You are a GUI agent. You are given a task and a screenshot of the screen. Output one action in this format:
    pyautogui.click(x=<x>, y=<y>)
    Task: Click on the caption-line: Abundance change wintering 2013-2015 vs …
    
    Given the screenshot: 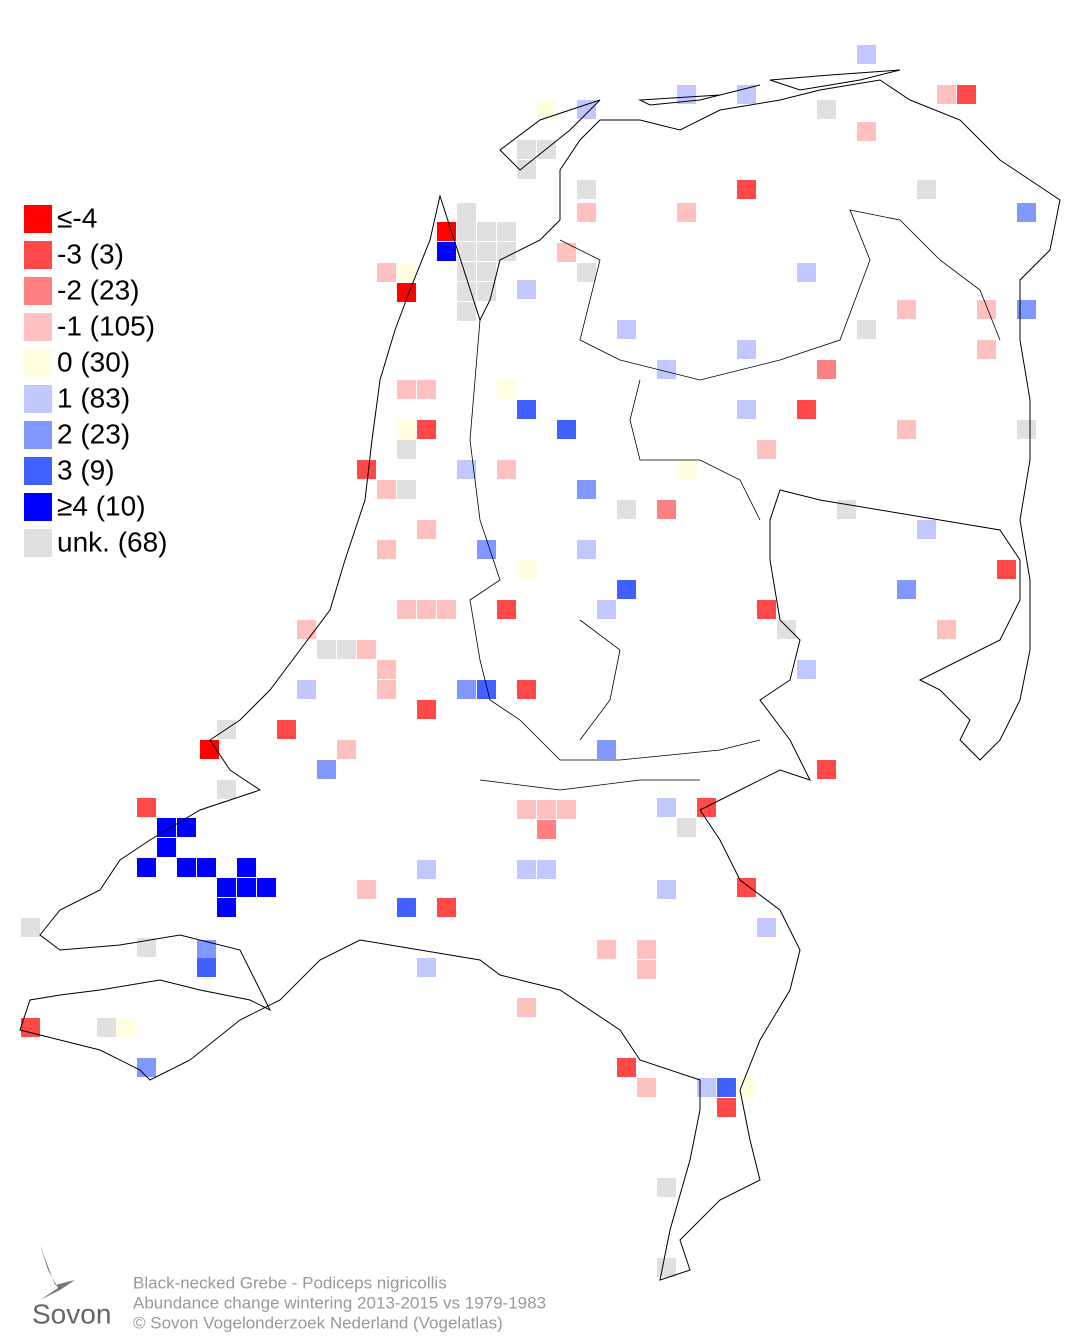 What is the action you would take?
    pyautogui.click(x=339, y=1302)
    